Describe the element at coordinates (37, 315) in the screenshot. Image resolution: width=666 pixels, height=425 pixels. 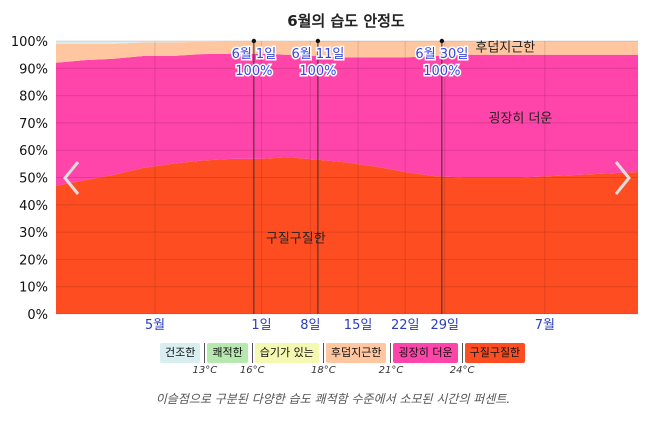
I see `y-tick-label: 0%` at that location.